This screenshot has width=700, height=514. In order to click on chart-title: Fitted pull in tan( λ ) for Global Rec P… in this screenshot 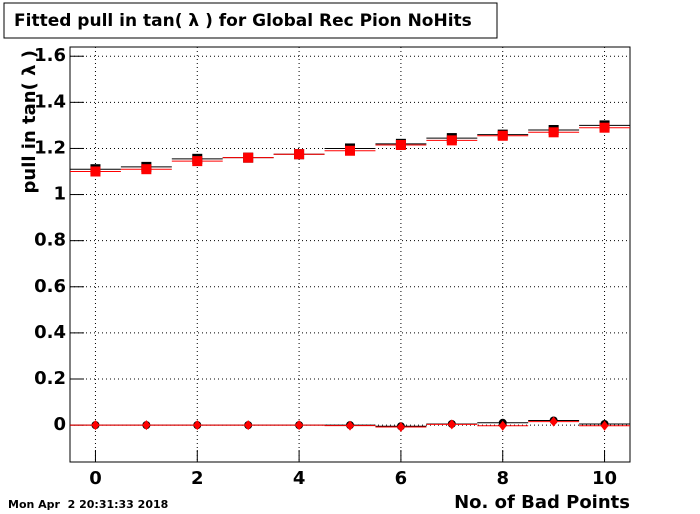, I will do `click(243, 21)`.